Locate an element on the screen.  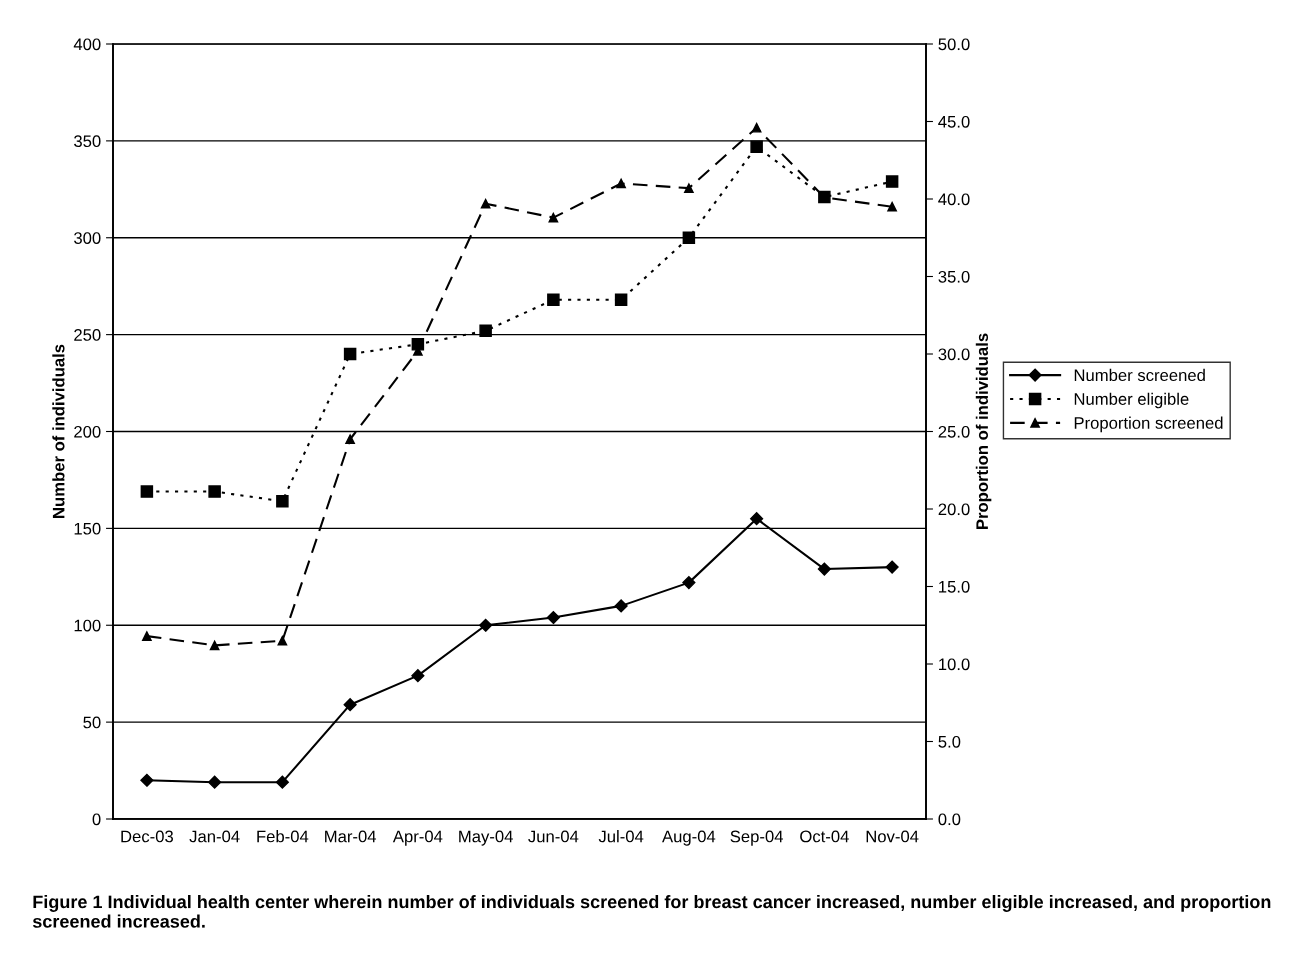
legend-label: Number eligible is located at coordinates (1131, 400).